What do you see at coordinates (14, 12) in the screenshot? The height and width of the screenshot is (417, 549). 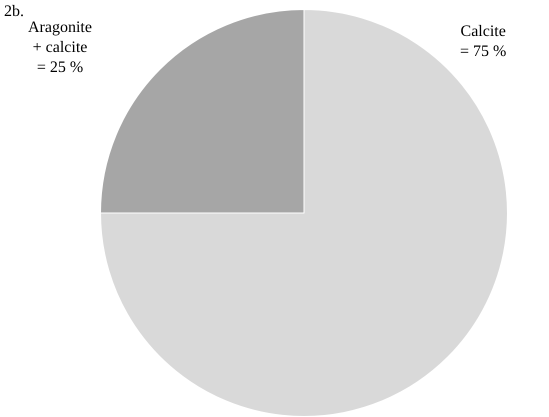 I see `chart-title: 2b.` at bounding box center [14, 12].